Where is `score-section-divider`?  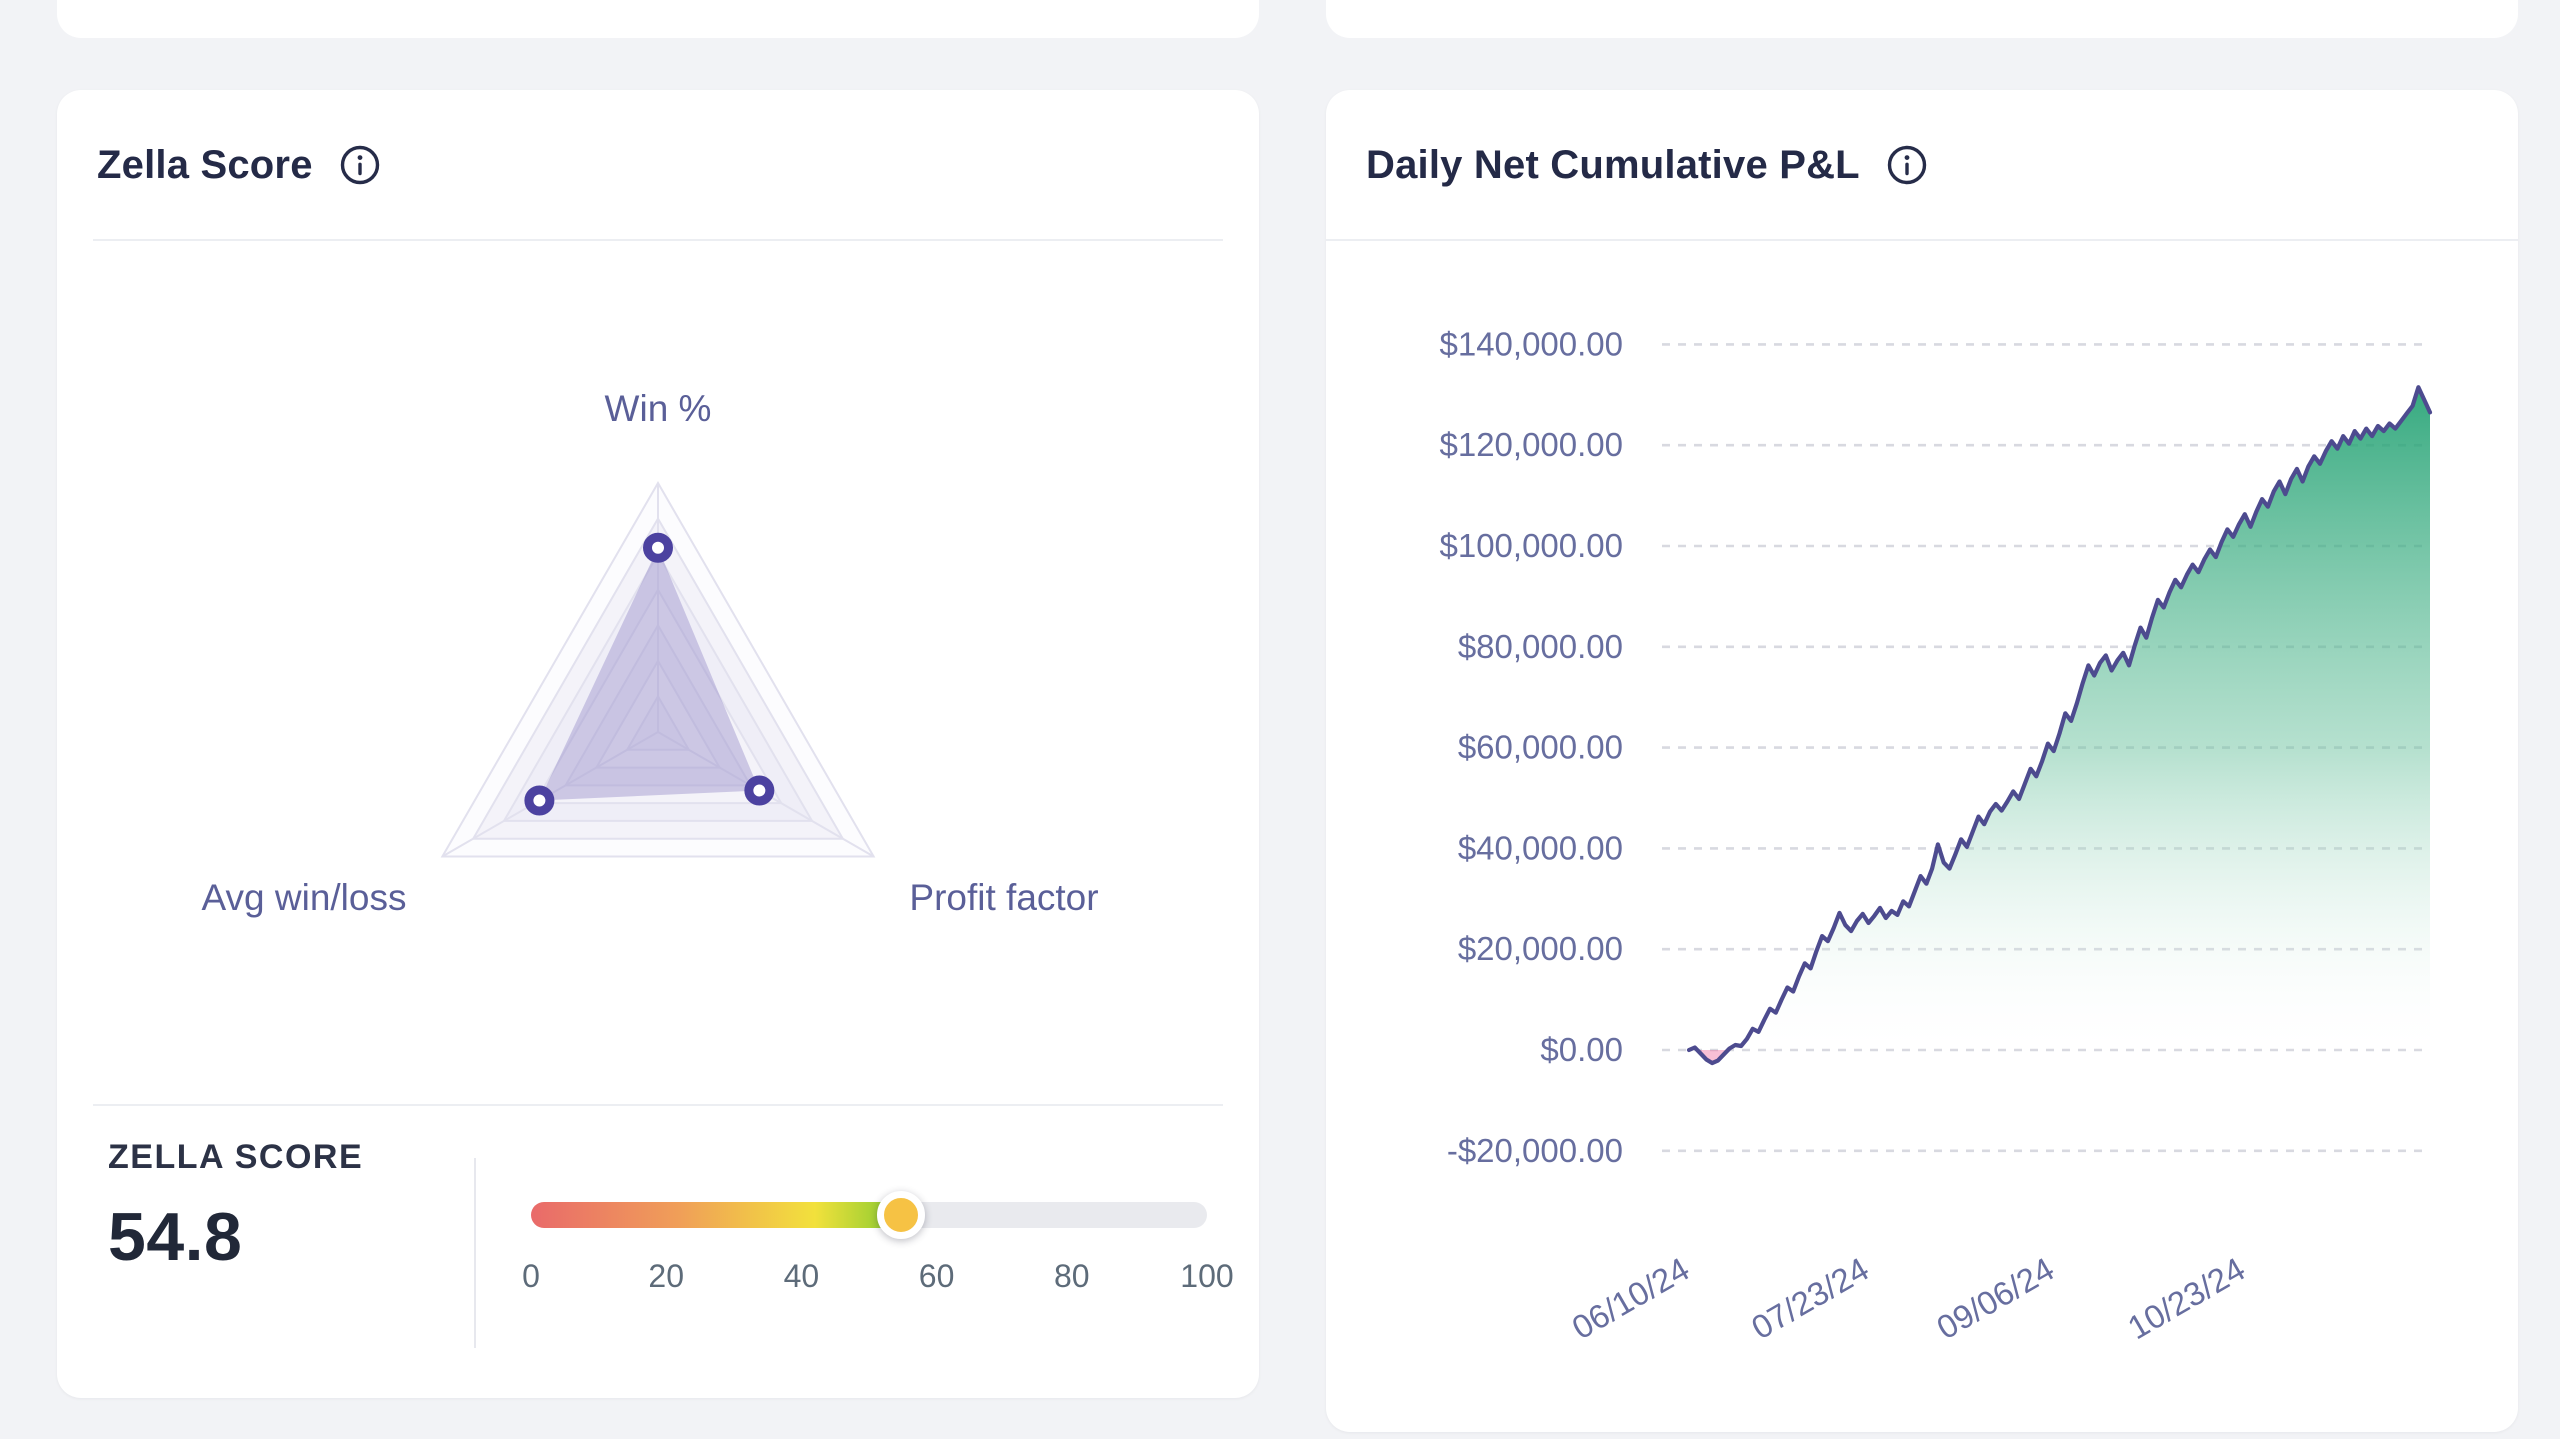 score-section-divider is located at coordinates (658, 1105).